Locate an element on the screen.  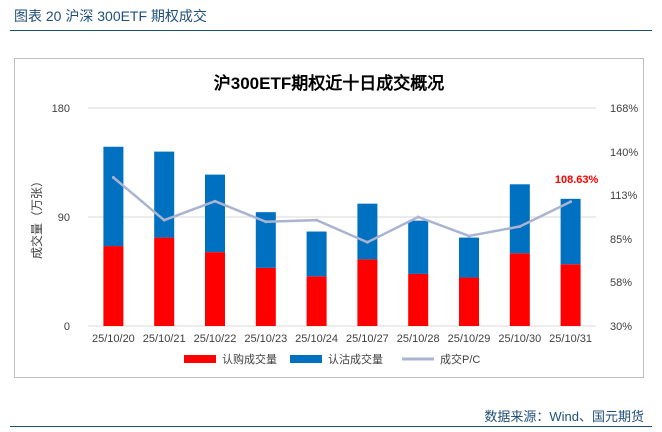
y-tick-label: 90 is located at coordinates (64, 218).